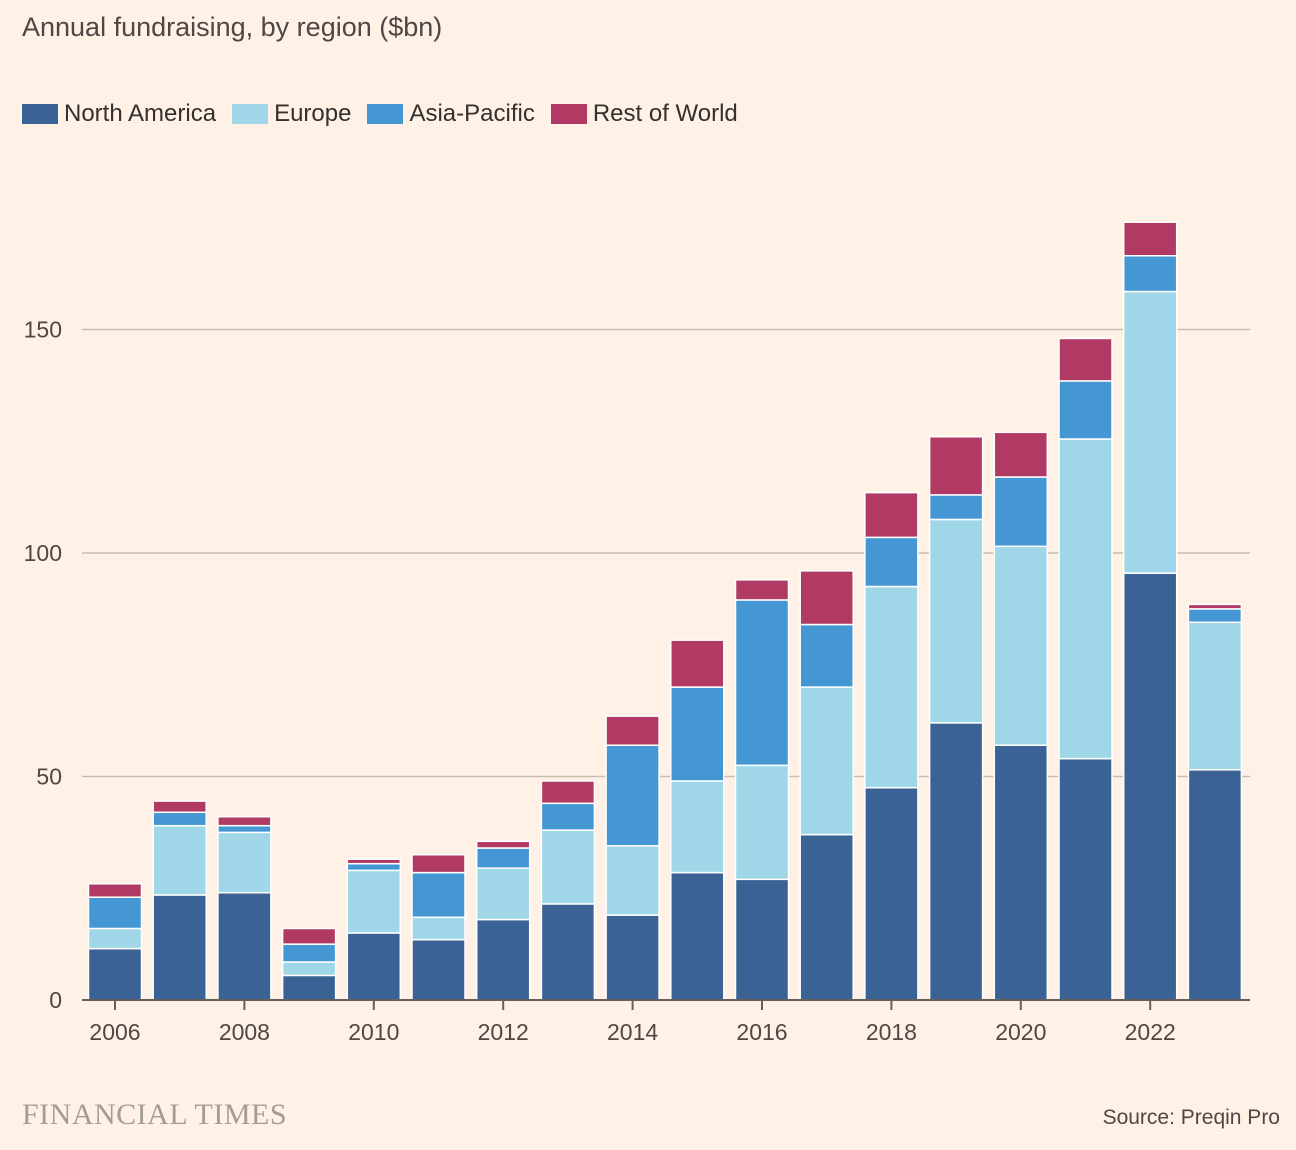  I want to click on legend-swatch-asia-pacific, so click(385, 114).